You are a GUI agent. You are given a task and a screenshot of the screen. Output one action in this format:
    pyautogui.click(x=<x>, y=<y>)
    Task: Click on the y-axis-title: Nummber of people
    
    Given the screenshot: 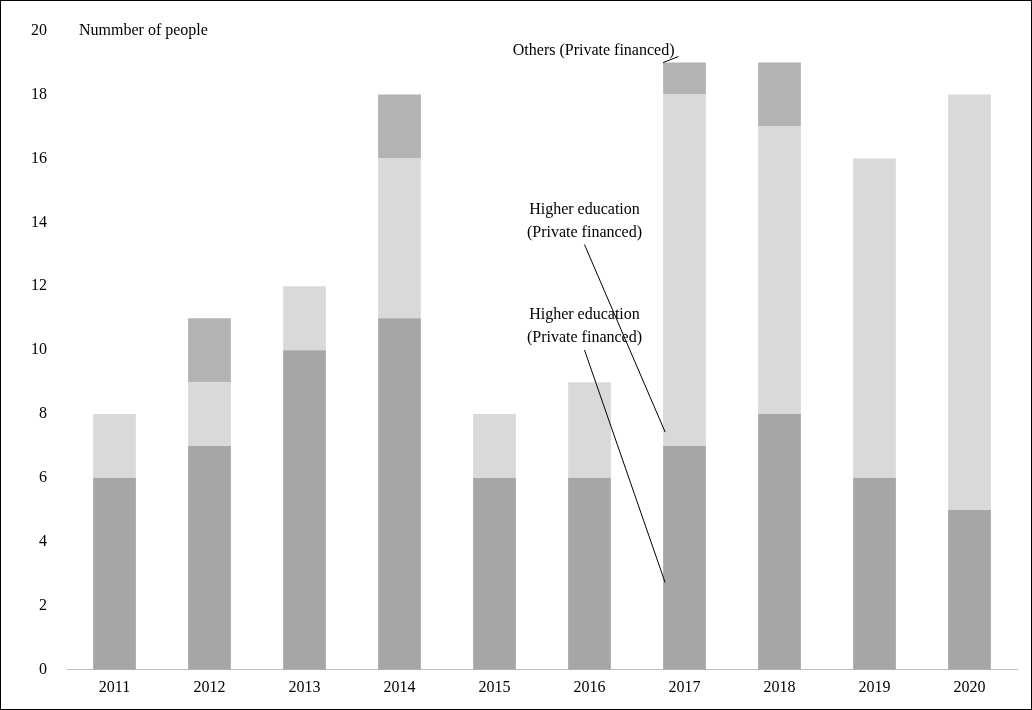 What is the action you would take?
    pyautogui.click(x=143, y=29)
    